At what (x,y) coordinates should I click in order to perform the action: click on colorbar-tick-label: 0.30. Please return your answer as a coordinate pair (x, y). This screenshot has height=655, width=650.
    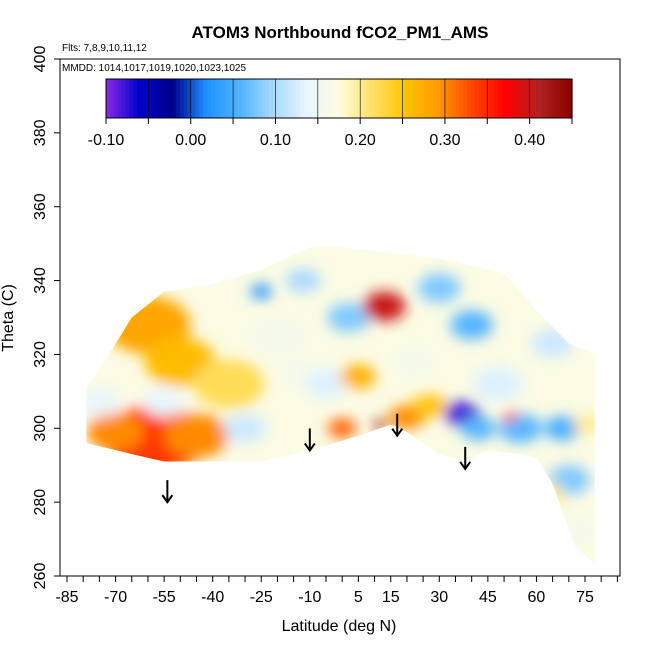
    Looking at the image, I should click on (444, 140).